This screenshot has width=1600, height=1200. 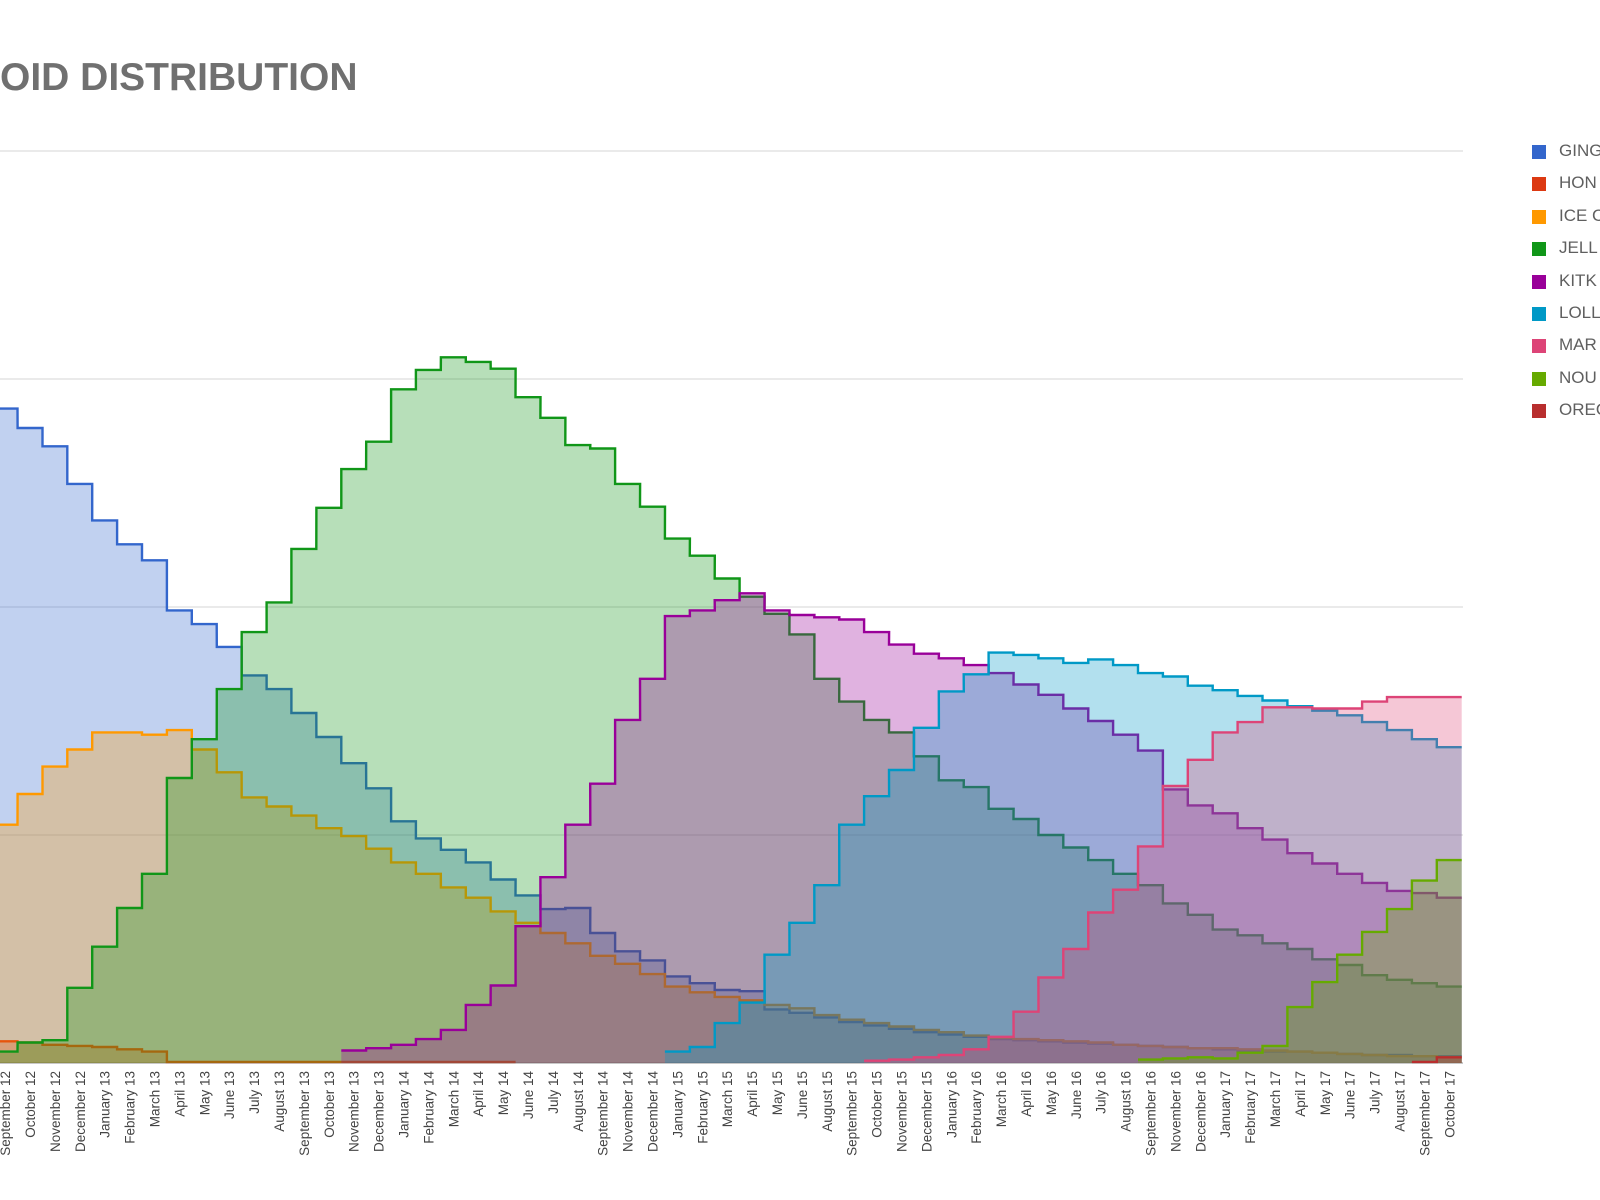 I want to click on x-tick-label: September 14, so click(x=603, y=1113).